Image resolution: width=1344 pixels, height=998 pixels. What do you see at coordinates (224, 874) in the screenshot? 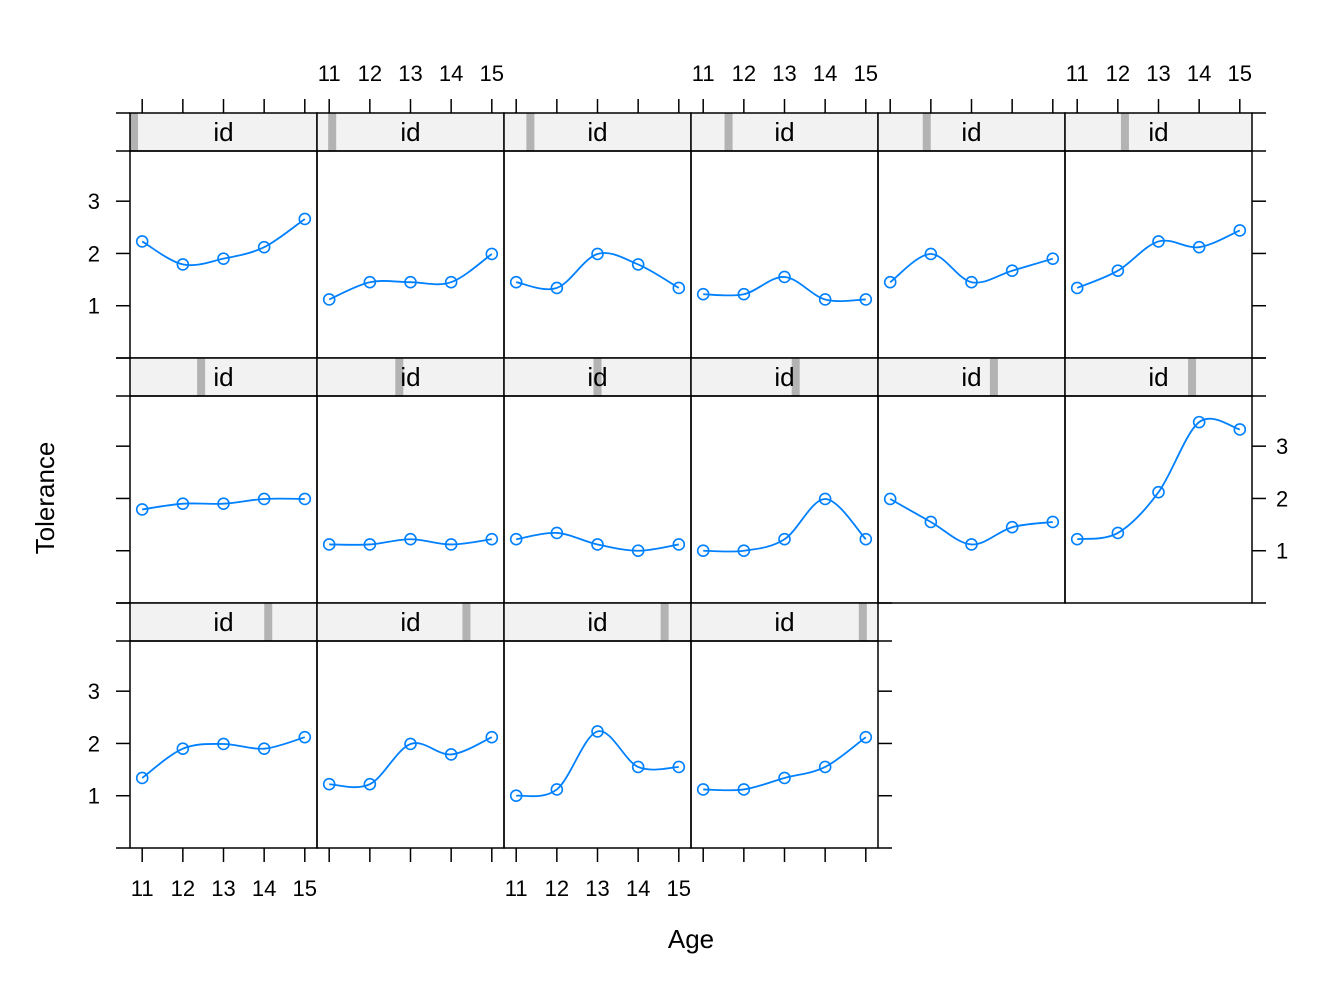
I see `x-axis-bottom-col-1: 11 12 13 14 15` at bounding box center [224, 874].